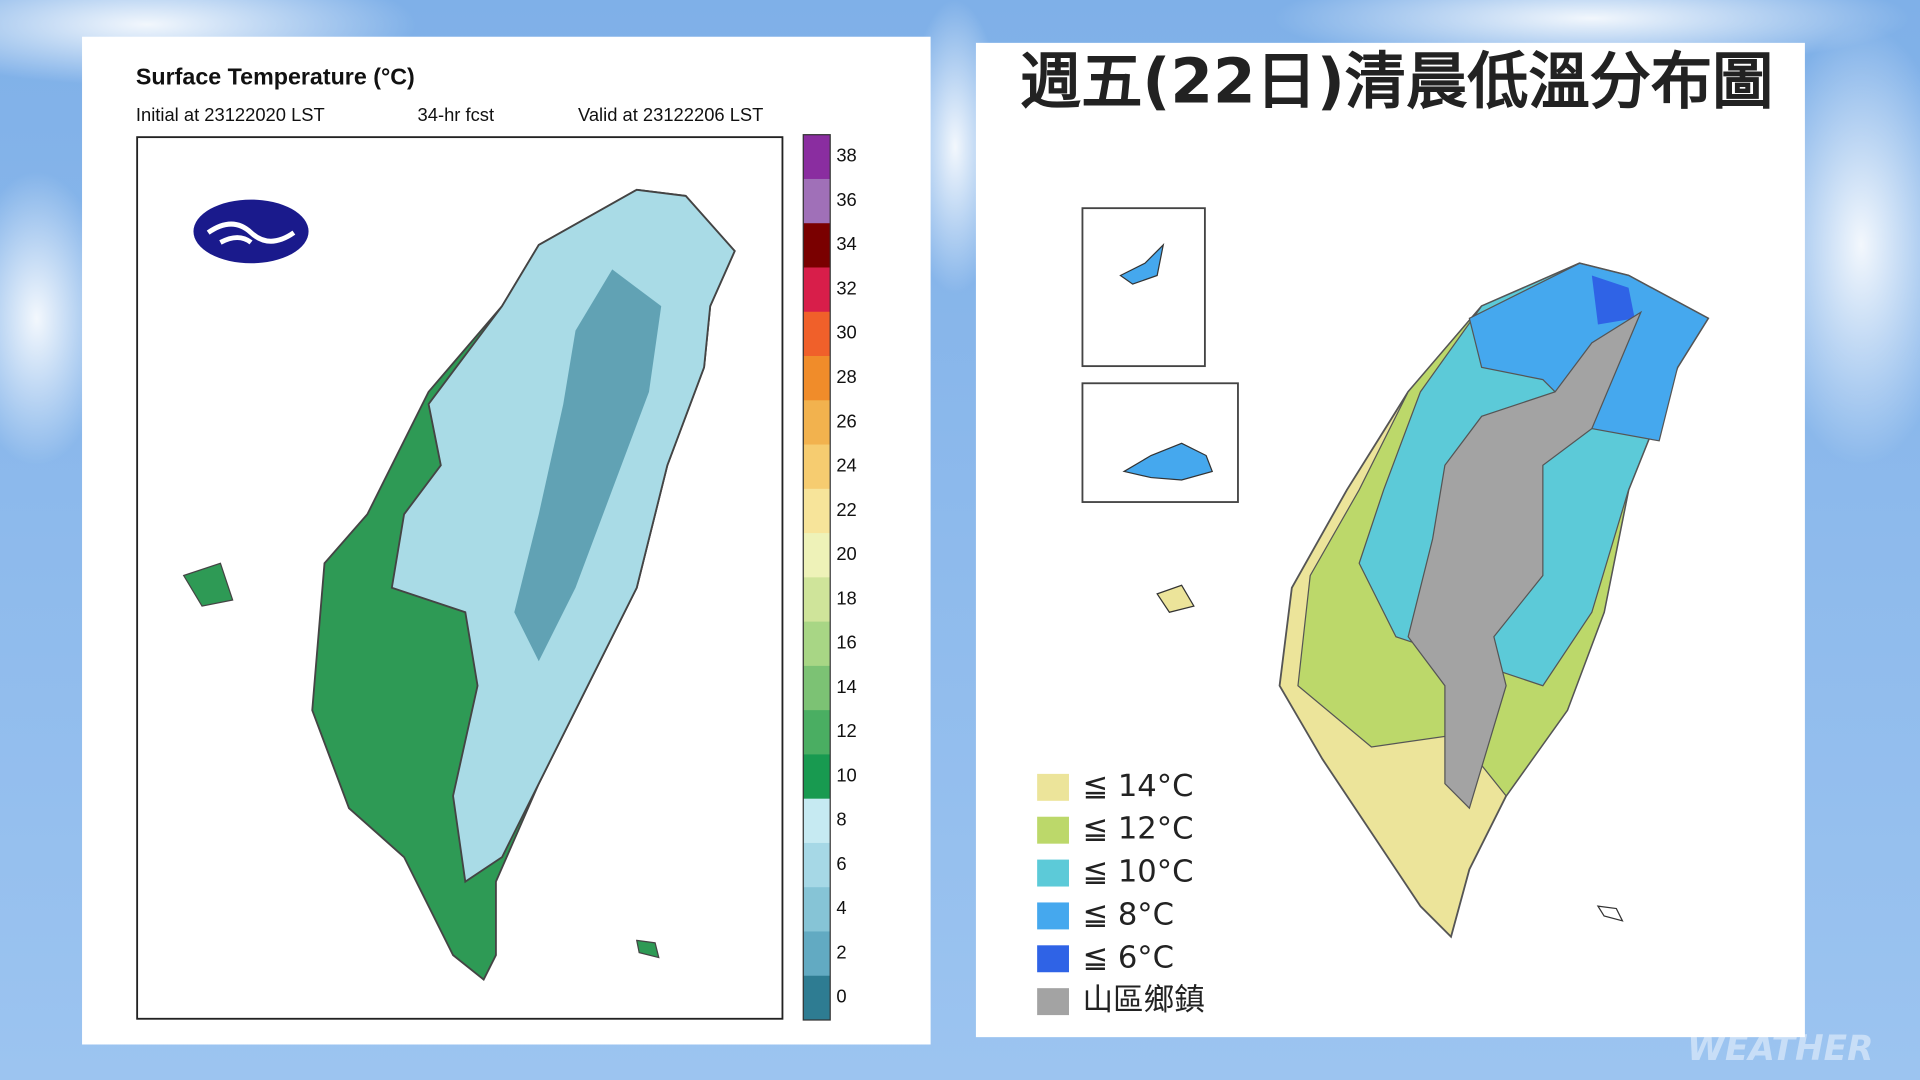 The height and width of the screenshot is (1080, 1920). What do you see at coordinates (1780, 1049) in the screenshot?
I see `watermark: WEATHER` at bounding box center [1780, 1049].